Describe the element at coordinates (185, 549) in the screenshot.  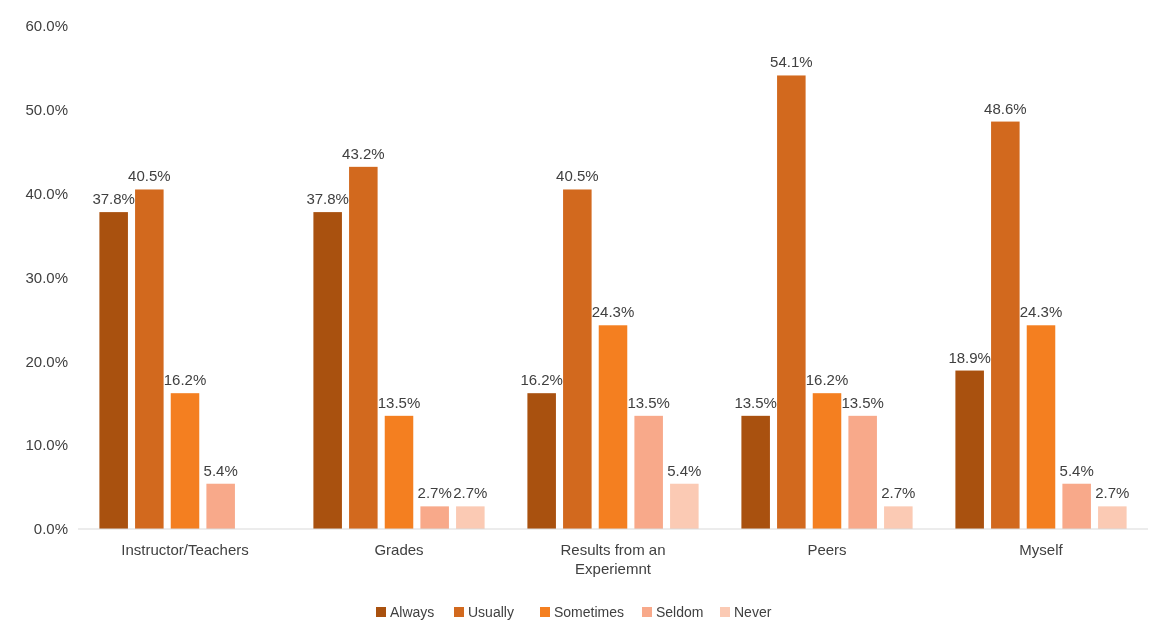
I see `x-tick-label: Instructor/Teachers` at that location.